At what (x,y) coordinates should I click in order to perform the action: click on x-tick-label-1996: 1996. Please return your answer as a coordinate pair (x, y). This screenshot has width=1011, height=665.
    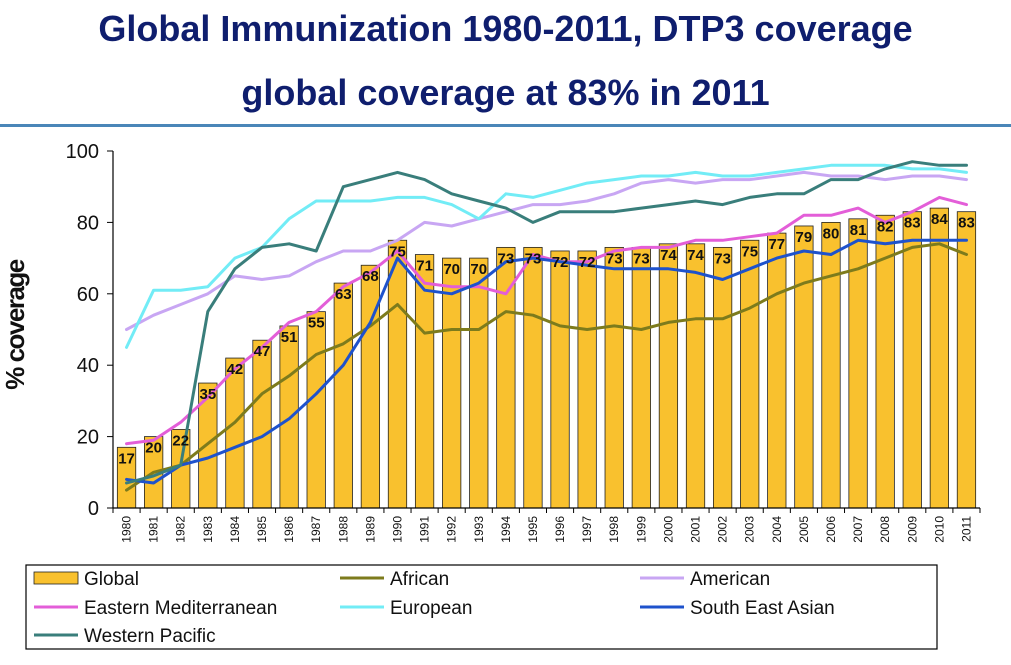
    Looking at the image, I should click on (560, 529).